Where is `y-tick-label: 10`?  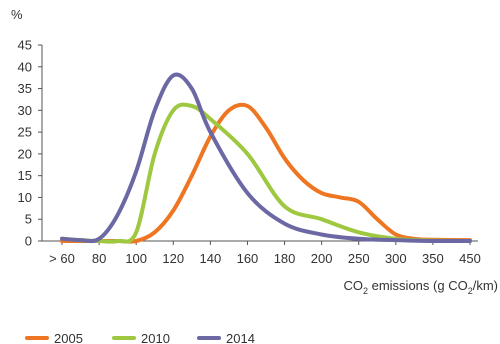
y-tick-label: 10 is located at coordinates (25, 197).